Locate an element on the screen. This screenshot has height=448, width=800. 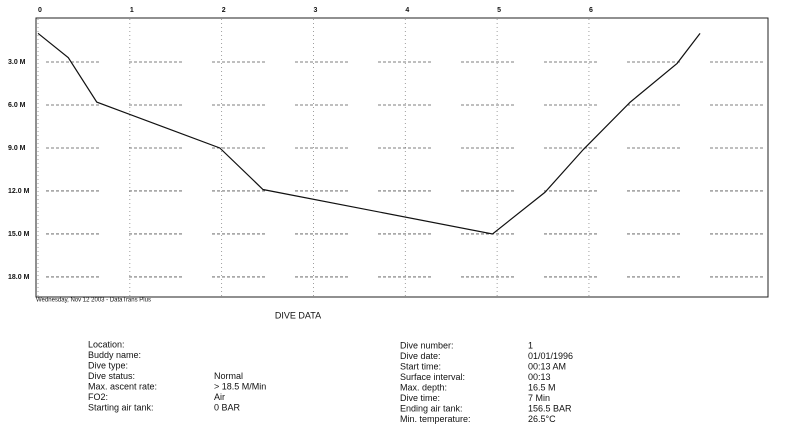
field-value: 16.5 M is located at coordinates (542, 387).